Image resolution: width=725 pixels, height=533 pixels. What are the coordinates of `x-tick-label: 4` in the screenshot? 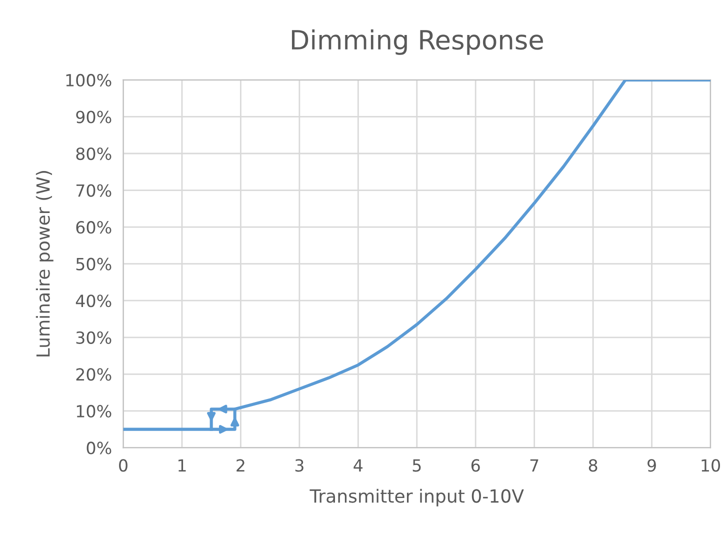 It's located at (358, 465).